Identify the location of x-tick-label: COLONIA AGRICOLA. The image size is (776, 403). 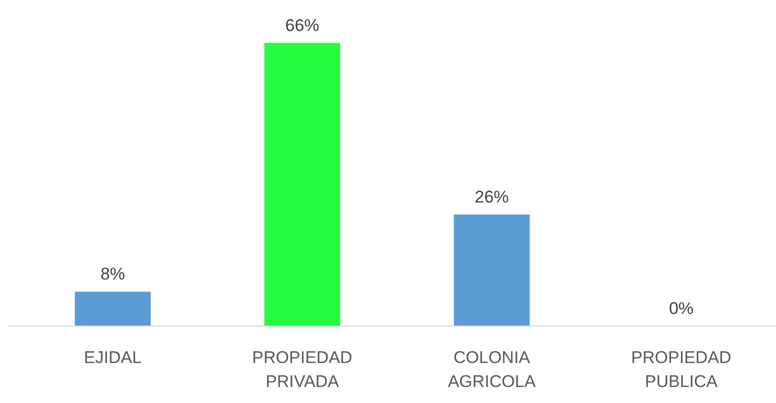
(492, 369).